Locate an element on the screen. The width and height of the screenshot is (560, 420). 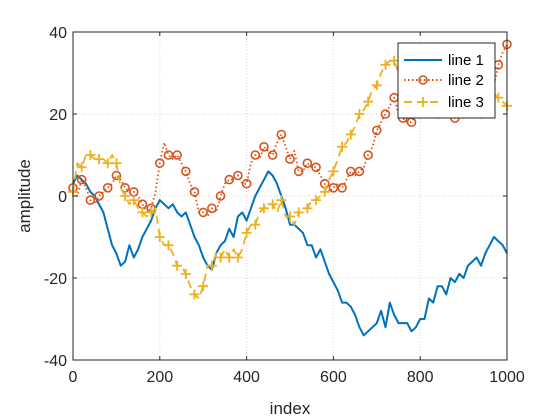
legend-label-line-1: line 1 is located at coordinates (466, 60).